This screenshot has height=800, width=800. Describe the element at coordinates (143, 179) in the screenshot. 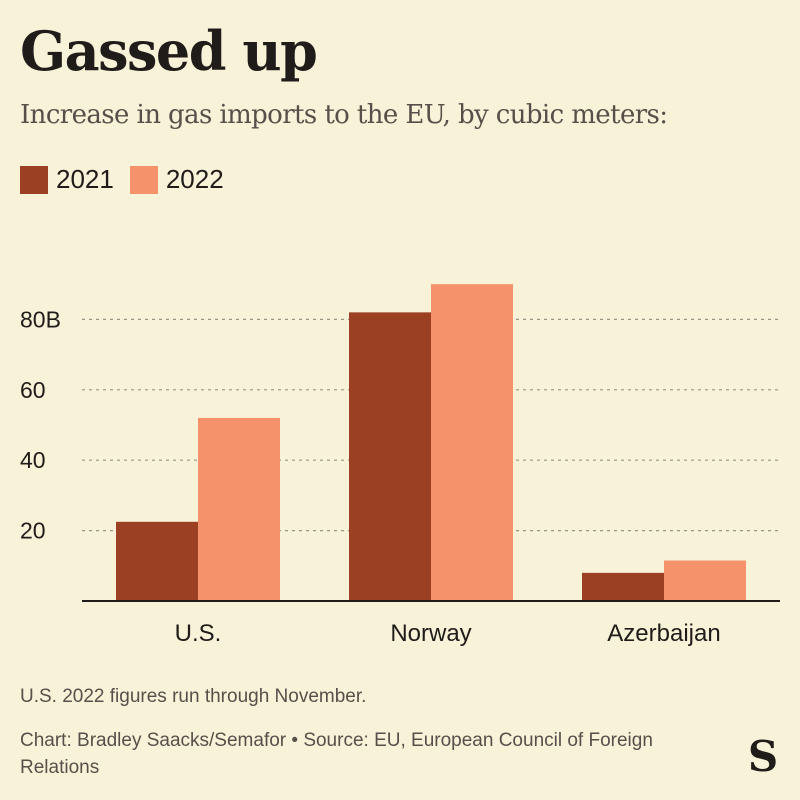

I see `legend-swatch-2022` at that location.